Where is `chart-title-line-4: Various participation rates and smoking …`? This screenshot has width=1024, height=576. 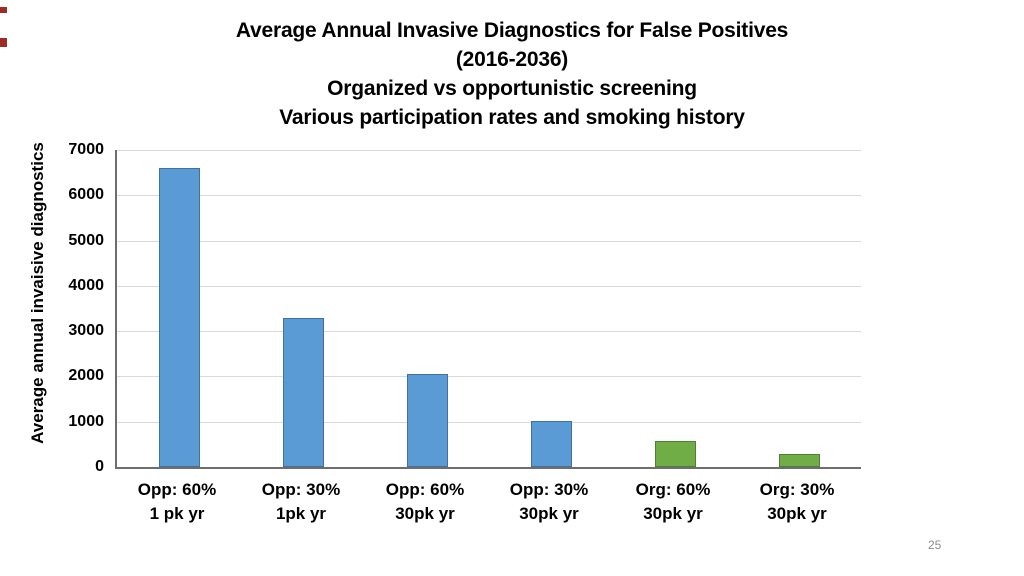 chart-title-line-4: Various participation rates and smoking … is located at coordinates (512, 117).